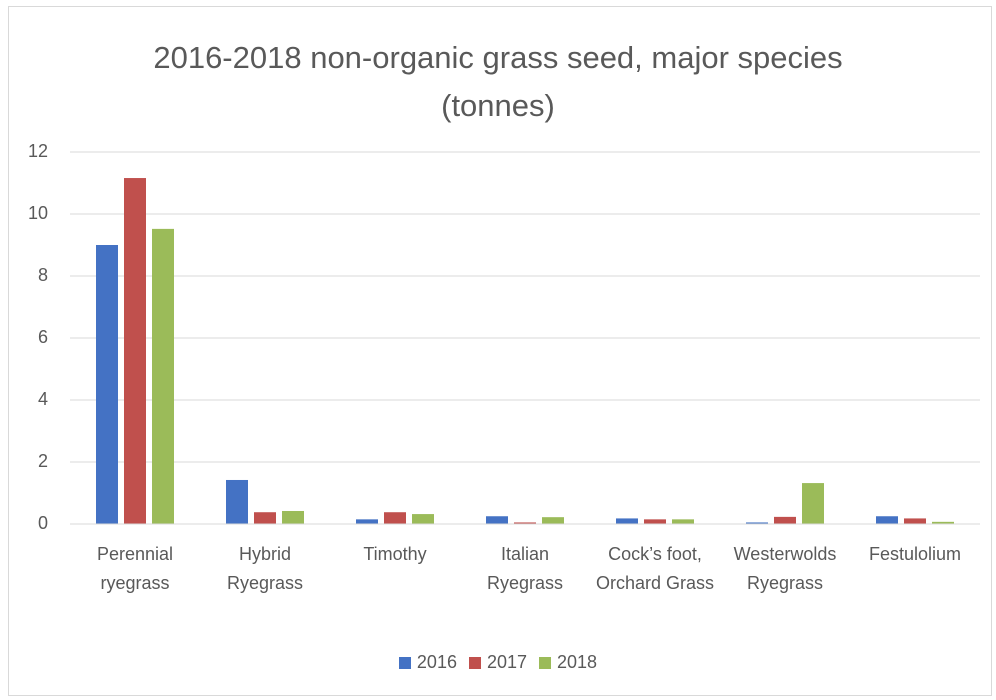 Image resolution: width=996 pixels, height=700 pixels. Describe the element at coordinates (265, 568) in the screenshot. I see `x-tick-label: Hybrid Ryegrass` at that location.